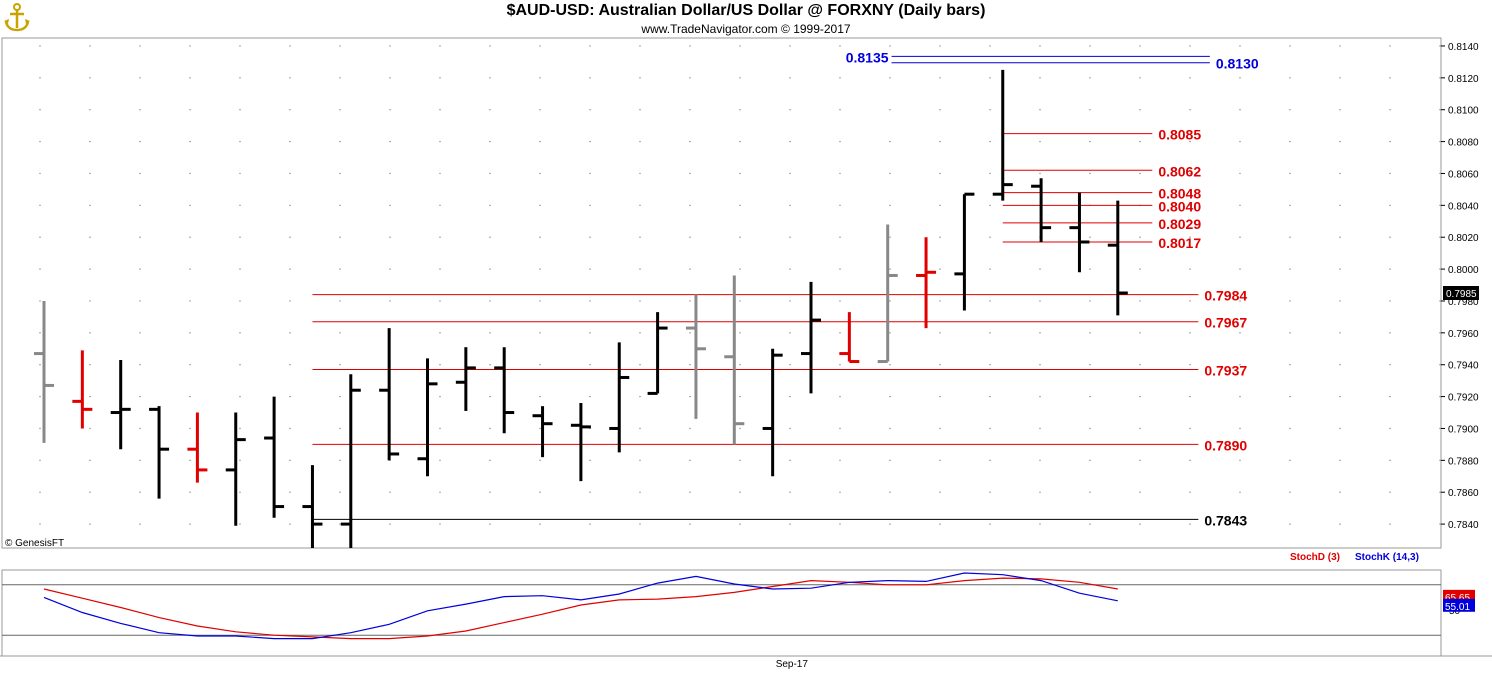 Image resolution: width=1492 pixels, height=673 pixels. Describe the element at coordinates (1463, 143) in the screenshot. I see `y-tick-label: 0.8080` at that location.